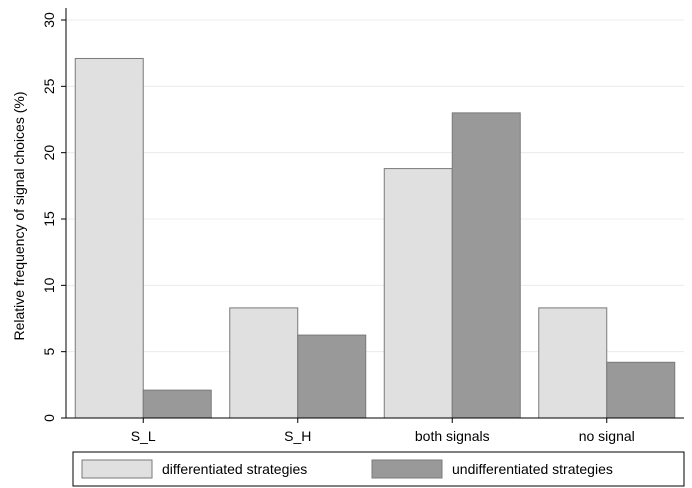  I want to click on y-tick-label-0: 0, so click(49, 418).